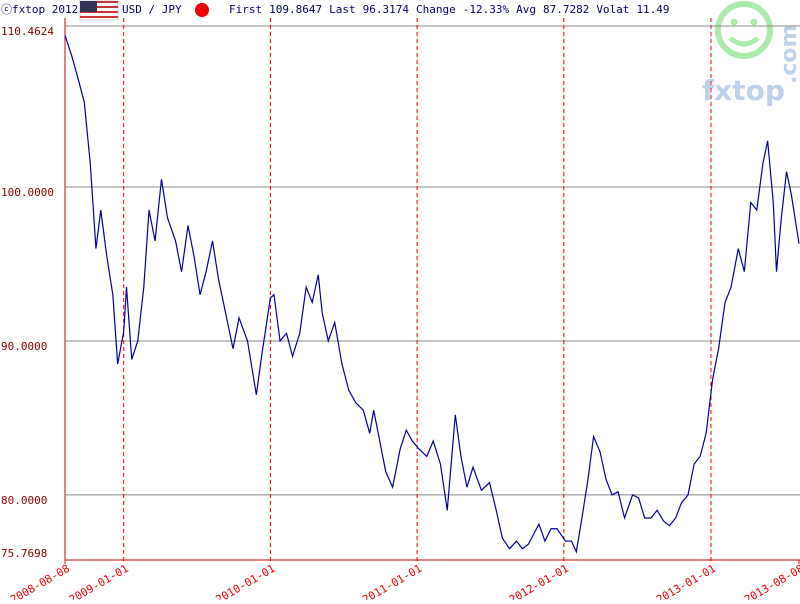 The width and height of the screenshot is (800, 604). Describe the element at coordinates (27, 31) in the screenshot. I see `y-tick-label: 110.4624` at that location.